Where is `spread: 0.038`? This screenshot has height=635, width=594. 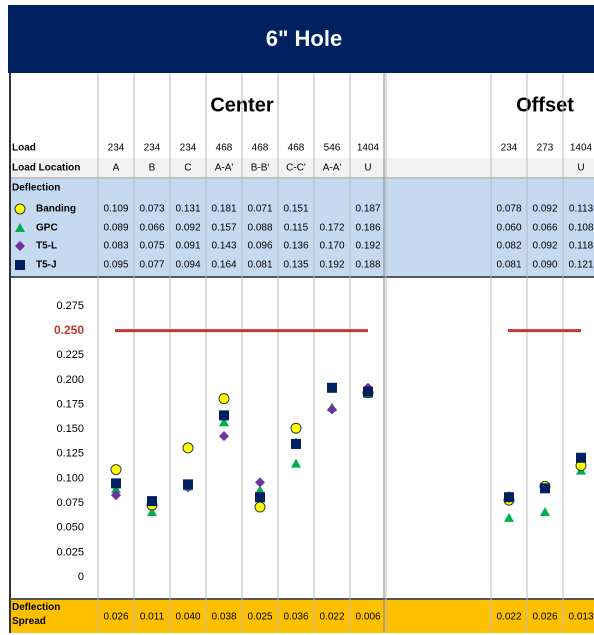
spread: 0.038 is located at coordinates (223, 617).